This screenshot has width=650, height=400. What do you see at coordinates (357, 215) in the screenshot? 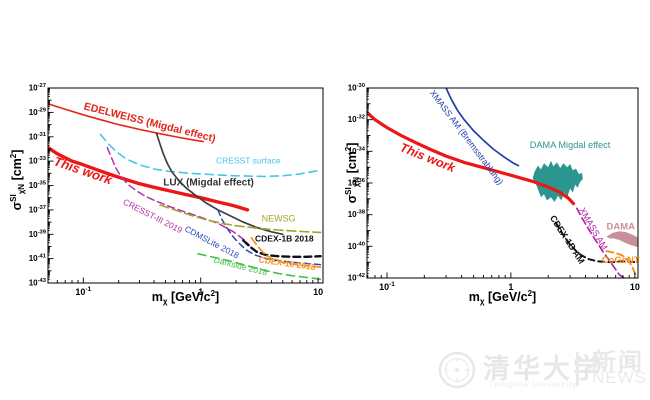
I see `y-tick-label: 10-38` at bounding box center [357, 215].